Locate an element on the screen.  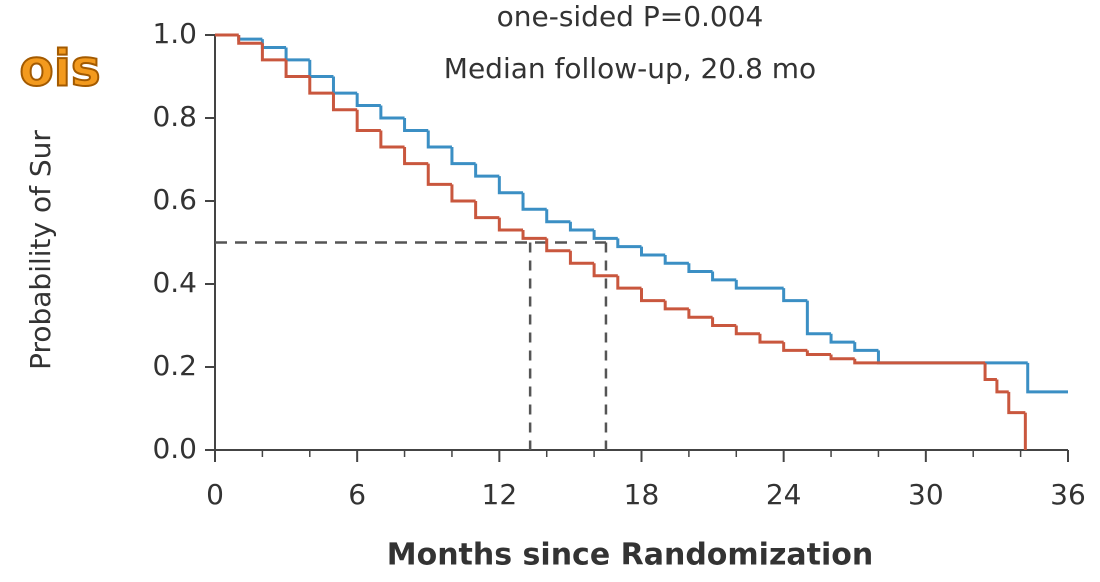
y-axis-title: Probability of Sur is located at coordinates (40, 250).